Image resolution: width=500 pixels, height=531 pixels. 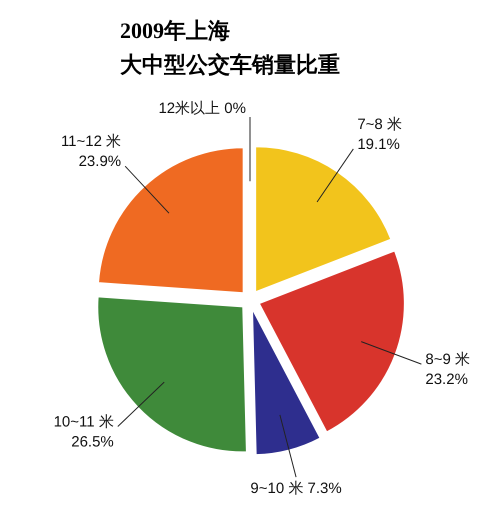 What do you see at coordinates (446, 379) in the screenshot?
I see `data-label: 23.2%` at bounding box center [446, 379].